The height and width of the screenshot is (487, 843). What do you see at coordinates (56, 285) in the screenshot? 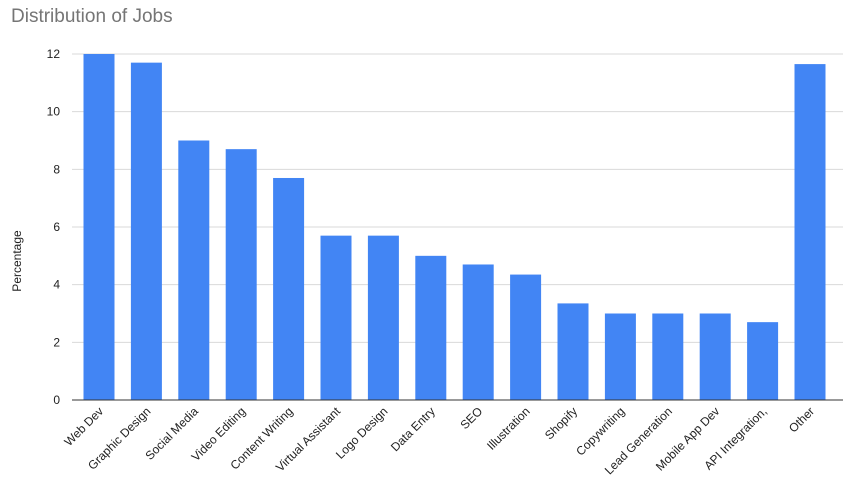
I see `y-tick-label: 4` at bounding box center [56, 285].